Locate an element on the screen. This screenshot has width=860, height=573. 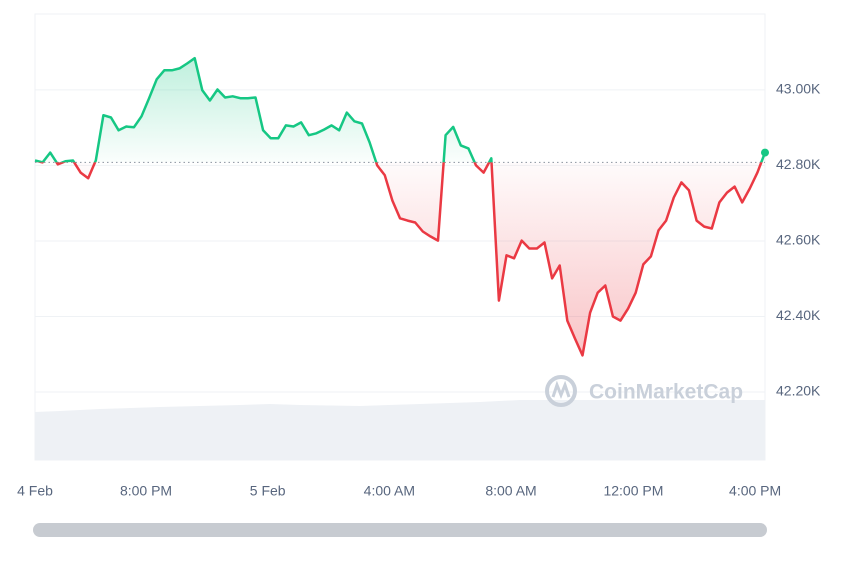
x-tick-label: 8:00 PM is located at coordinates (146, 491).